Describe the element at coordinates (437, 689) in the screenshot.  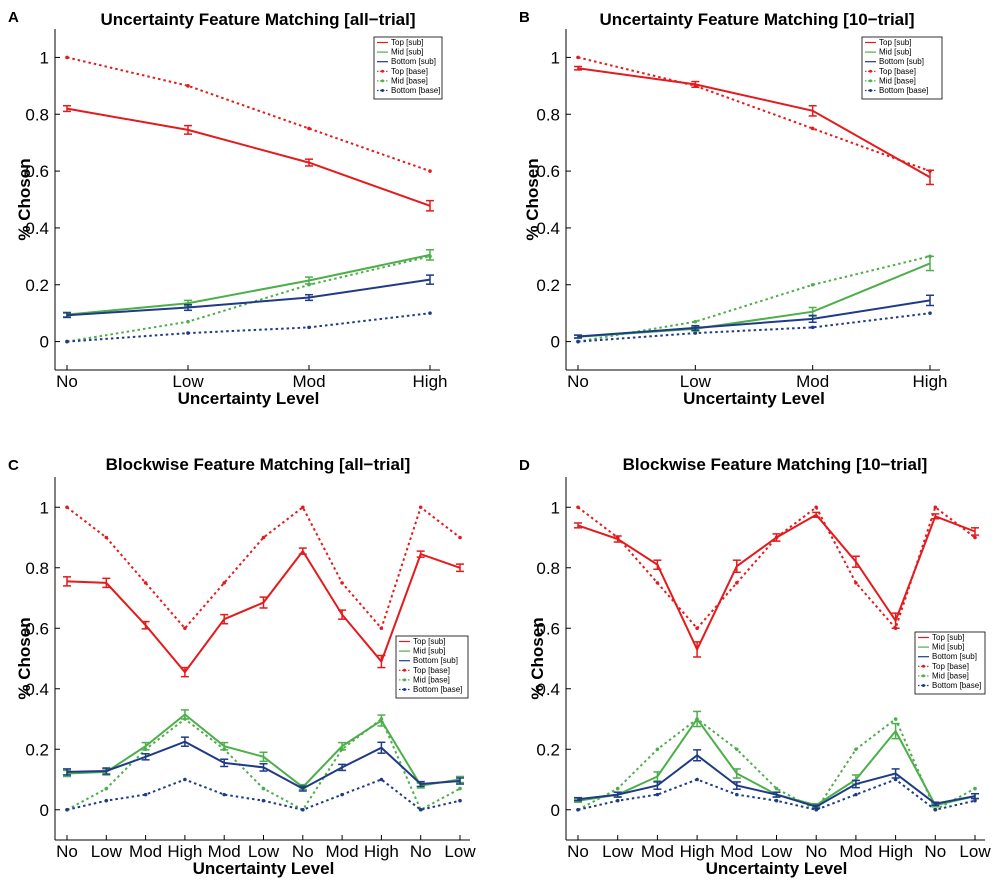
I see `legend-label: Bottom [base]` at that location.